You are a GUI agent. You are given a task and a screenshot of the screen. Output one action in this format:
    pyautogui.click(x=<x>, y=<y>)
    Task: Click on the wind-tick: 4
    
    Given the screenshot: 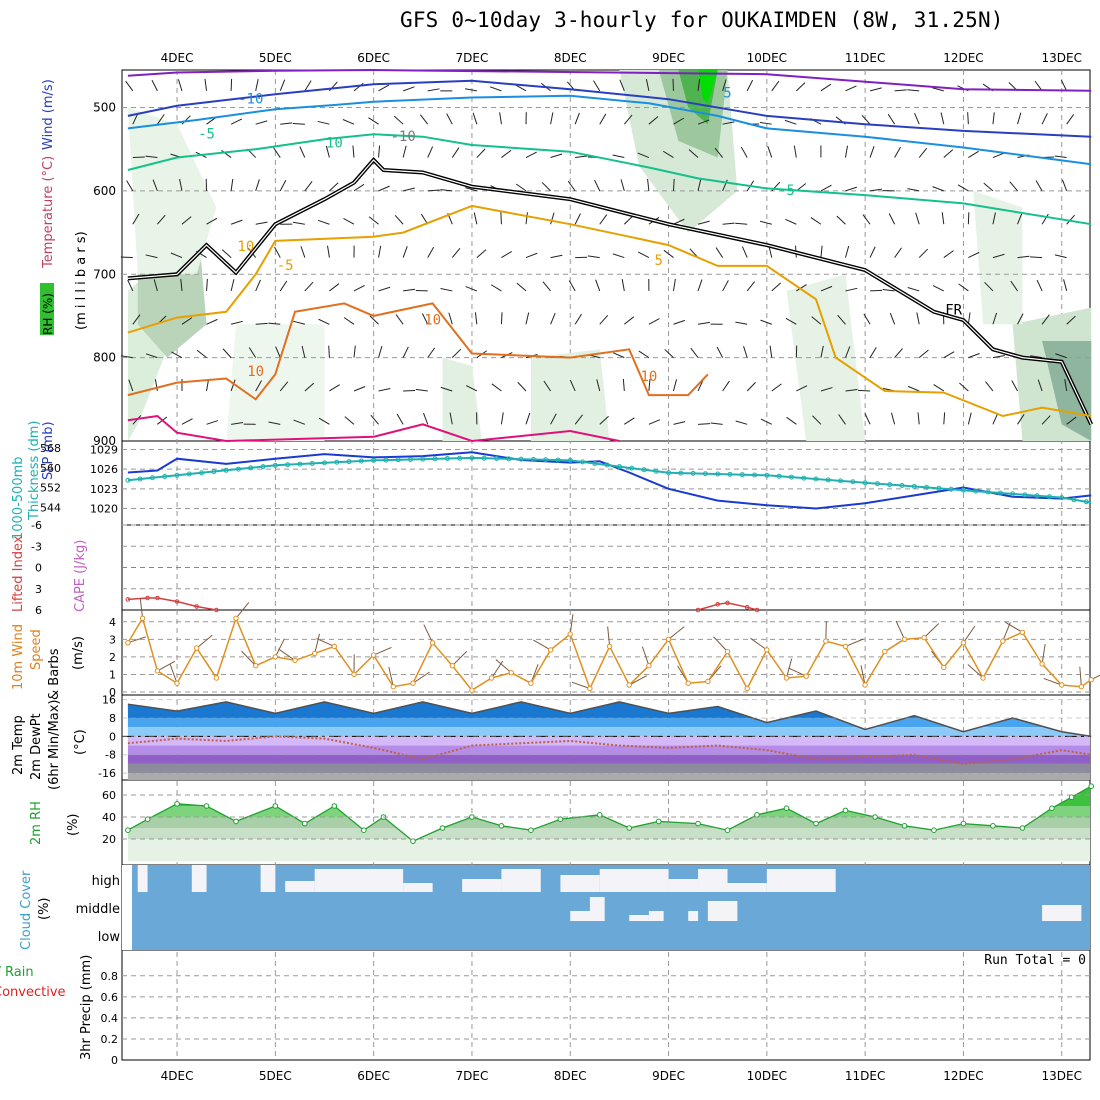 What is the action you would take?
    pyautogui.click(x=112, y=622)
    